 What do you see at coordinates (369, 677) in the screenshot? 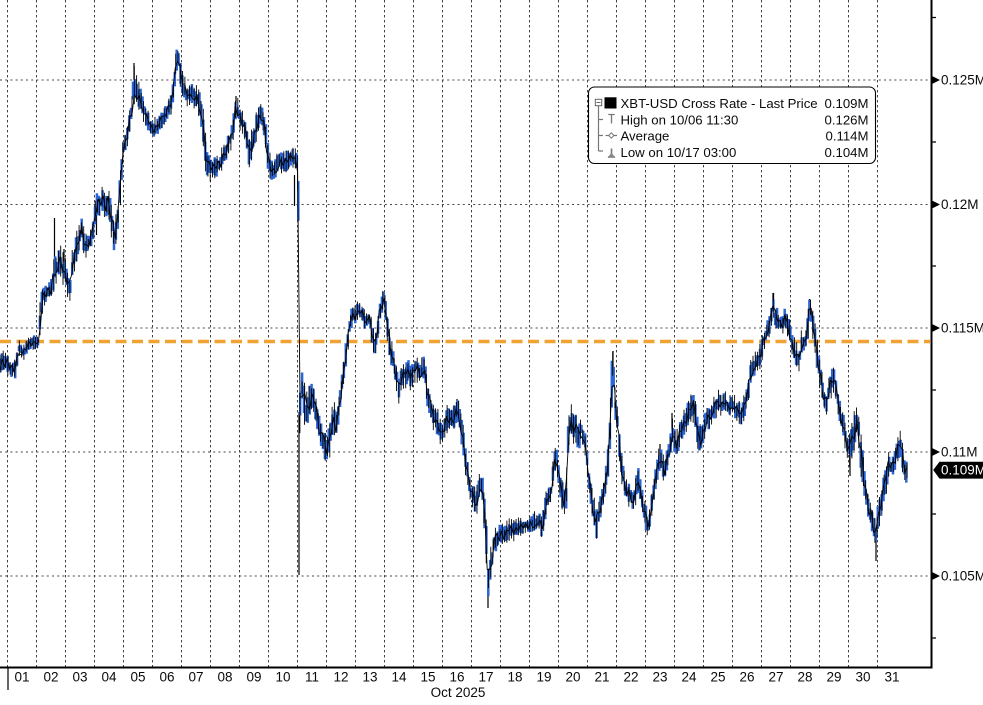
I see `svg-text: 13` at bounding box center [369, 677].